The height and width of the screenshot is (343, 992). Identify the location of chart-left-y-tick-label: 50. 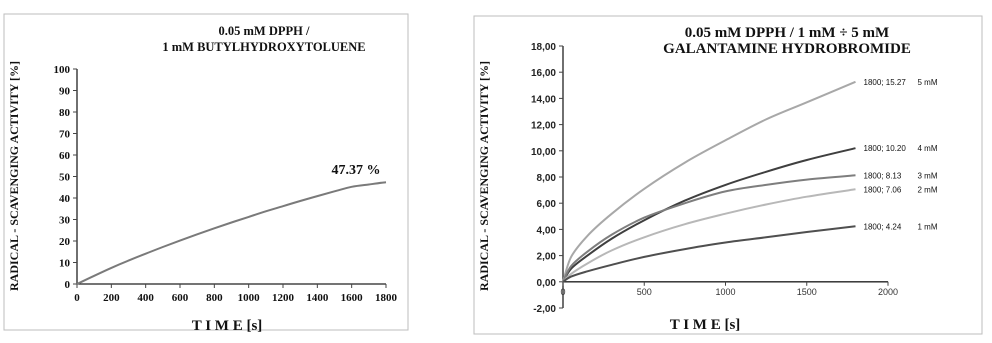
(65, 178).